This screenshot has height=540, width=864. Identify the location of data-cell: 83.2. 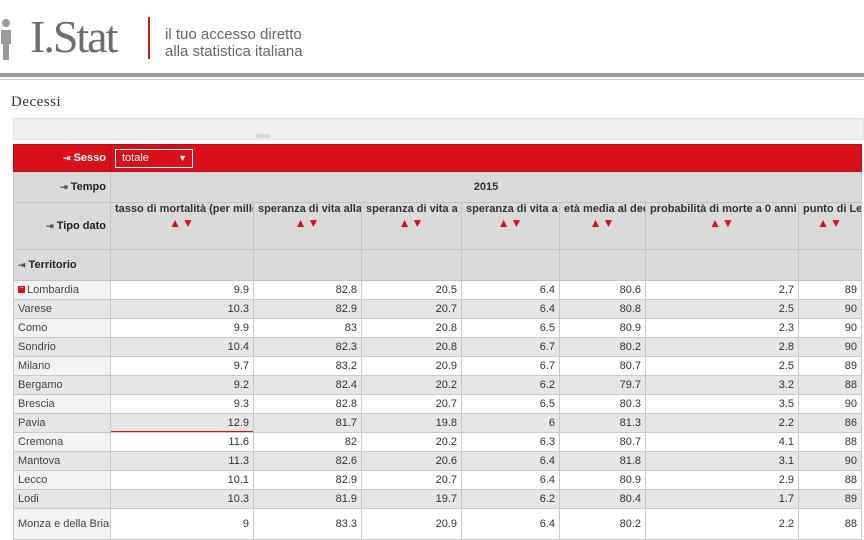
(307, 366).